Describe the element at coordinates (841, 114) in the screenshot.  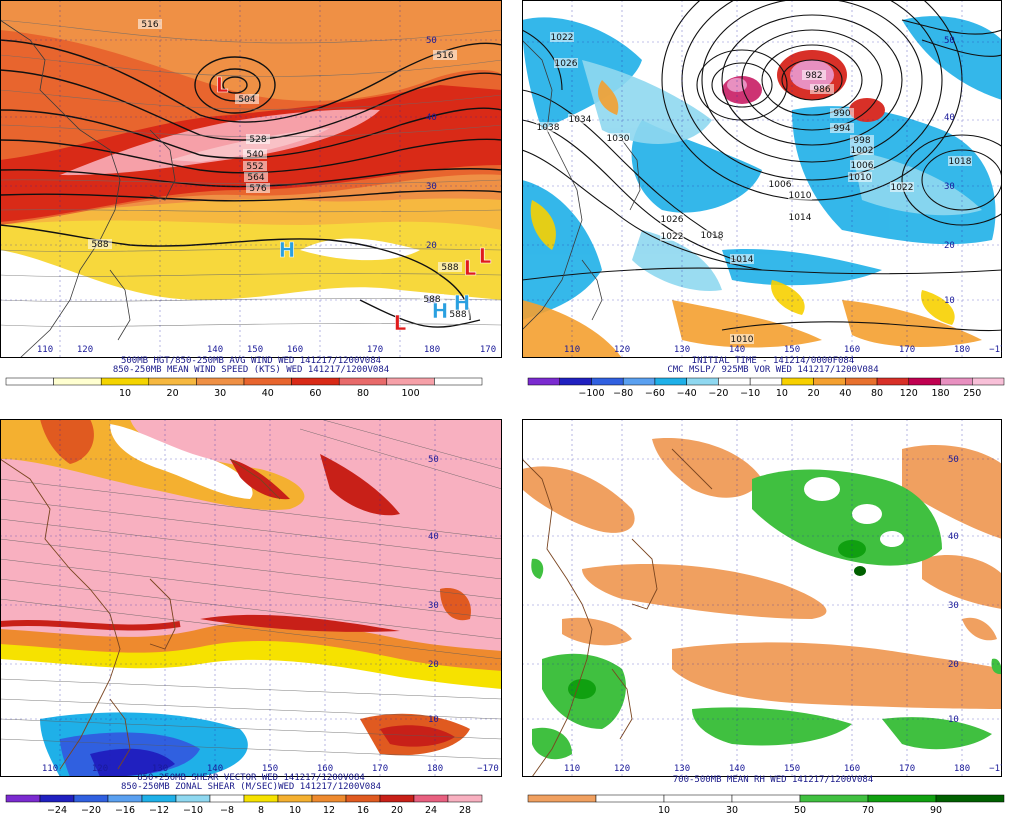
I see `contour-label: 990` at that location.